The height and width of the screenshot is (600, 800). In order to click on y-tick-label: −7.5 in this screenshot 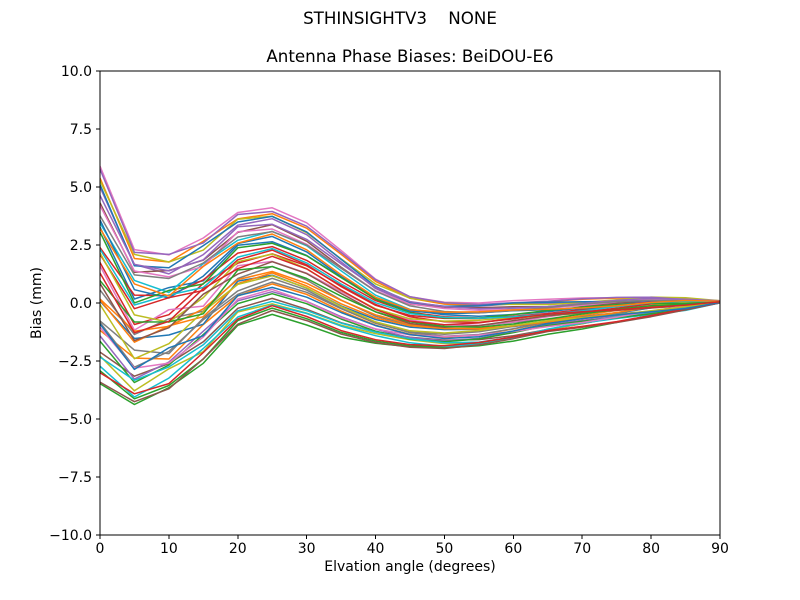, I will do `click(75, 478)`.